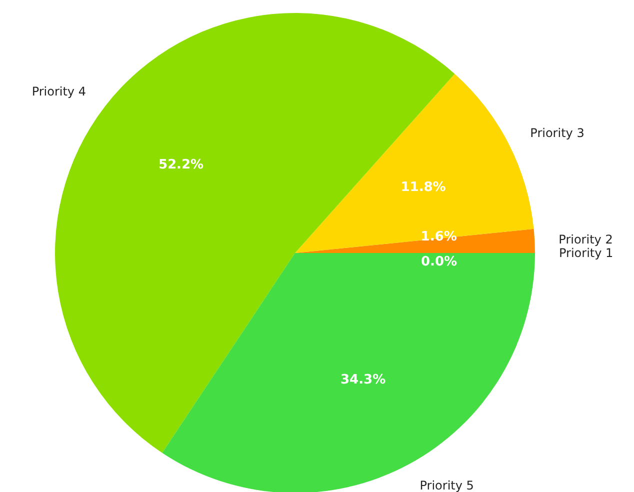 The width and height of the screenshot is (634, 492). Describe the element at coordinates (438, 236) in the screenshot. I see `data-label: 1.6%` at that location.